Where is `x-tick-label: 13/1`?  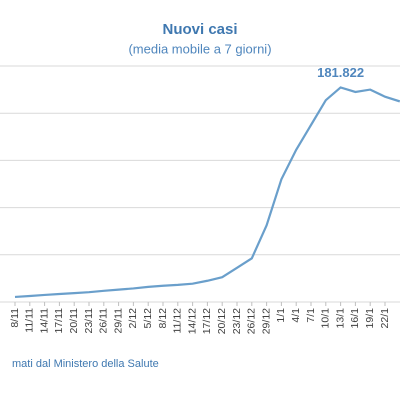 x-tick-label: 13/1 is located at coordinates (340, 318).